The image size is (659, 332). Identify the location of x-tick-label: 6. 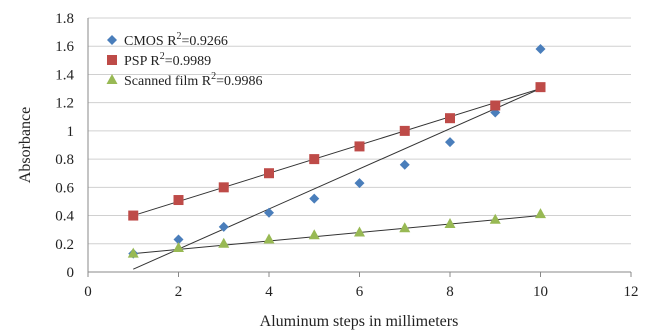
(360, 292).